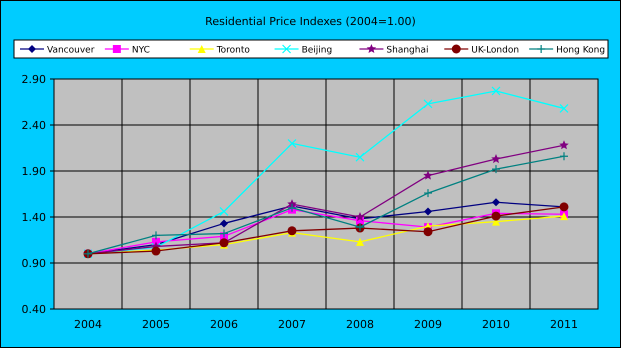 The width and height of the screenshot is (621, 348). What do you see at coordinates (581, 51) in the screenshot?
I see `legend-label: Hong Kong` at bounding box center [581, 51].